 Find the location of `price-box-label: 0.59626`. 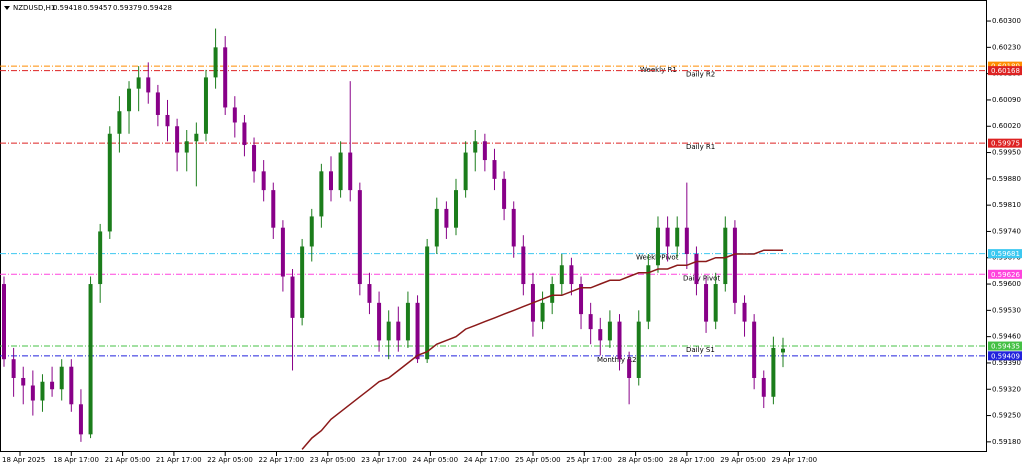

price-box-label: 0.59626 is located at coordinates (1005, 275).